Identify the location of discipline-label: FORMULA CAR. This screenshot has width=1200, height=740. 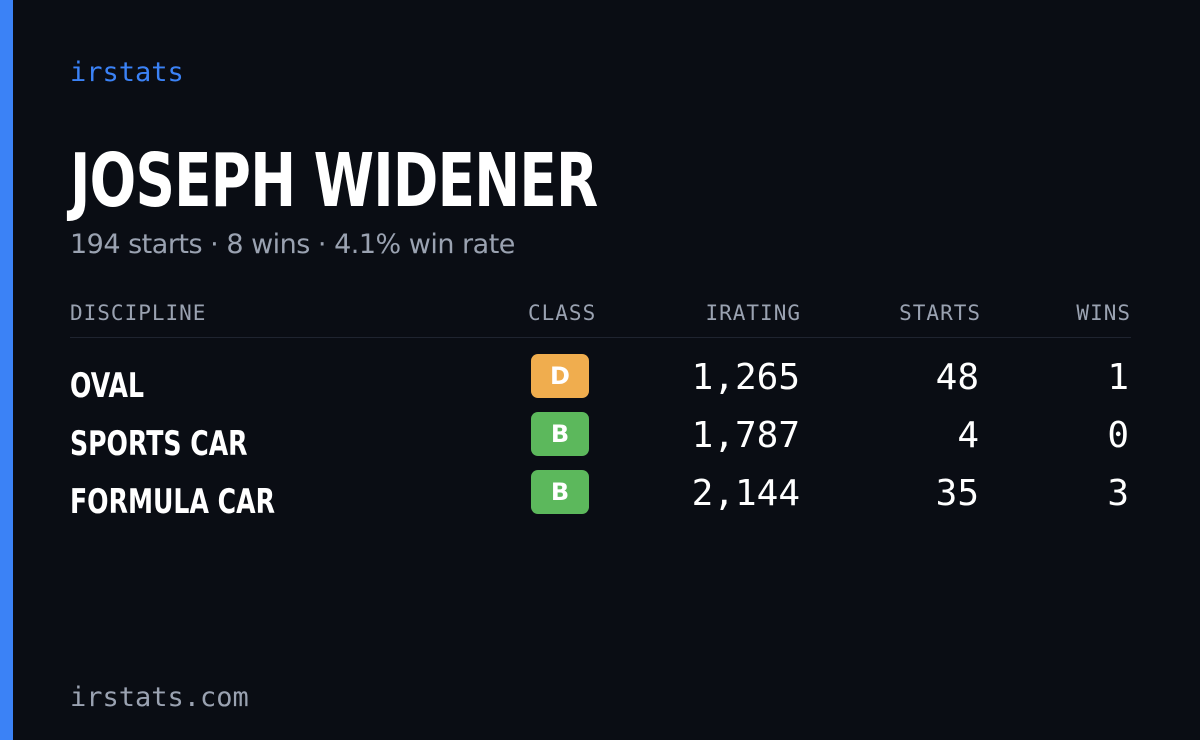
(172, 502).